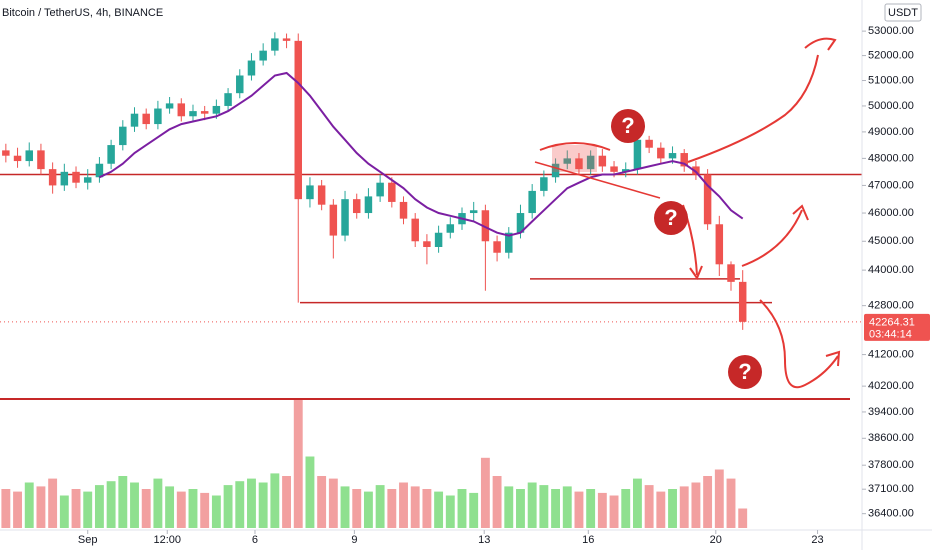  Describe the element at coordinates (772, 238) in the screenshot. I see `arrow-bounce-drawing` at that location.